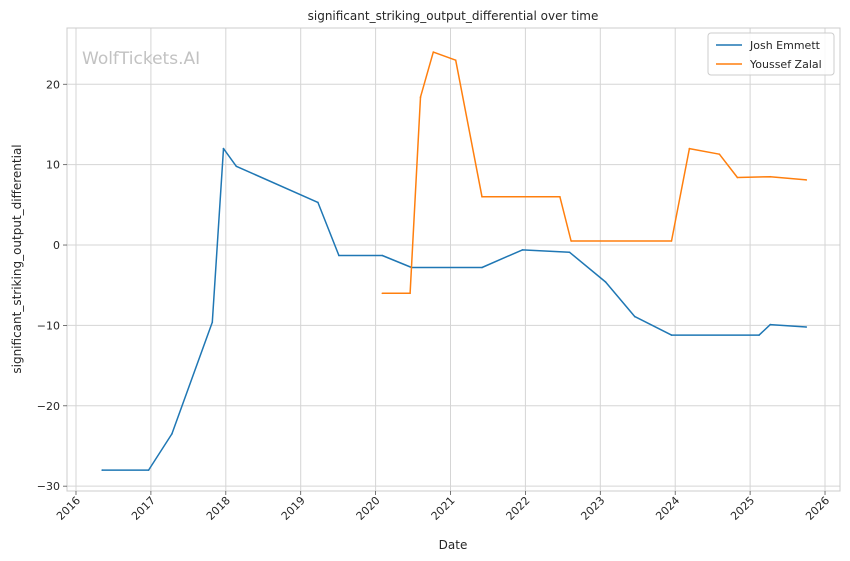 The width and height of the screenshot is (850, 561). I want to click on y-tick-labels: −30 −20 −10 0 10 20, so click(52, 285).